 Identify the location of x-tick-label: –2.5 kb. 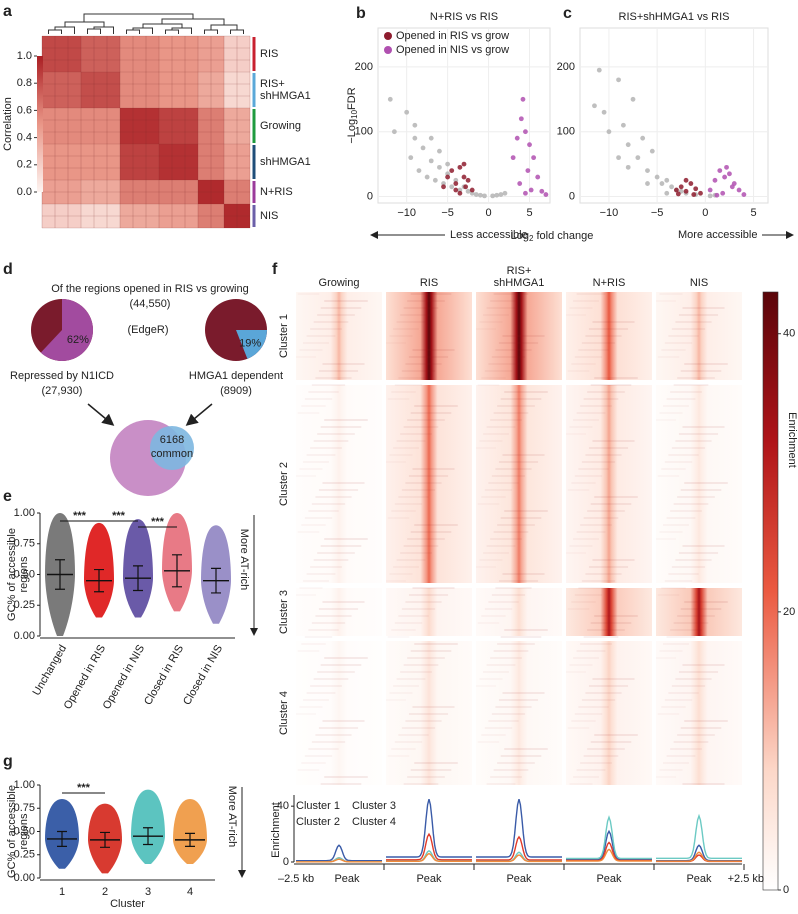
(296, 879).